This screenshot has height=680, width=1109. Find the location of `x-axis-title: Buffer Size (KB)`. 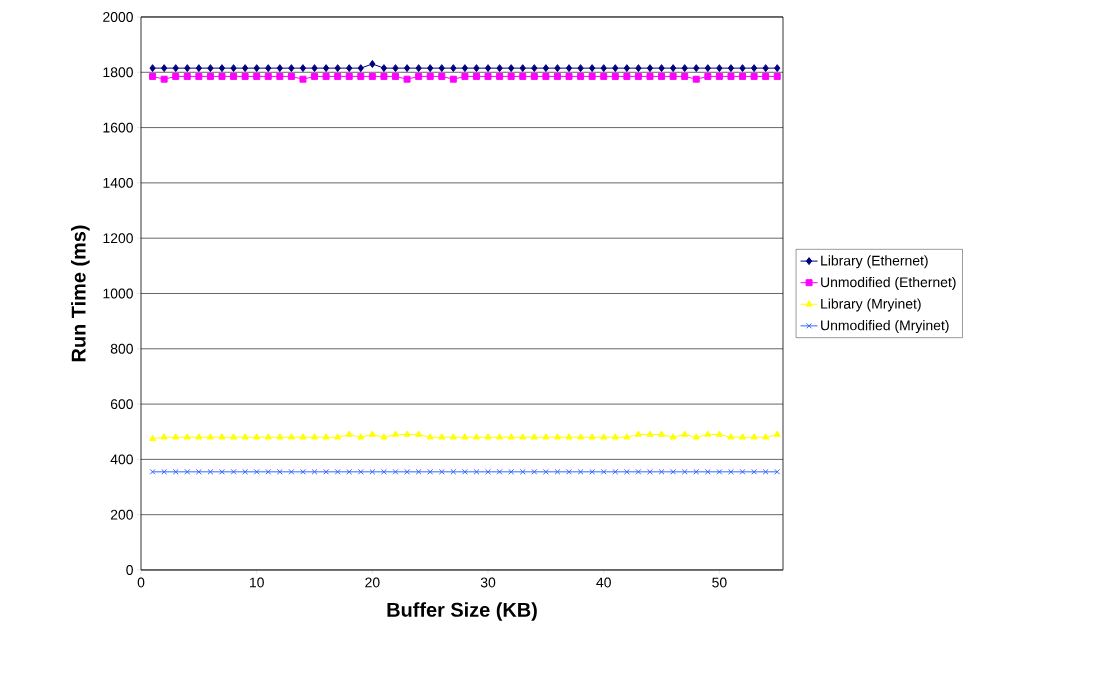

x-axis-title: Buffer Size (KB) is located at coordinates (462, 611).